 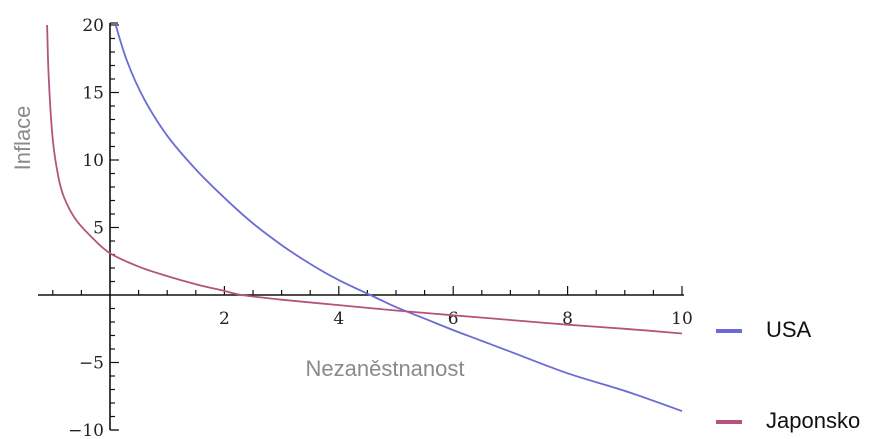 I want to click on legend: USA Japonsko, so click(x=788, y=375).